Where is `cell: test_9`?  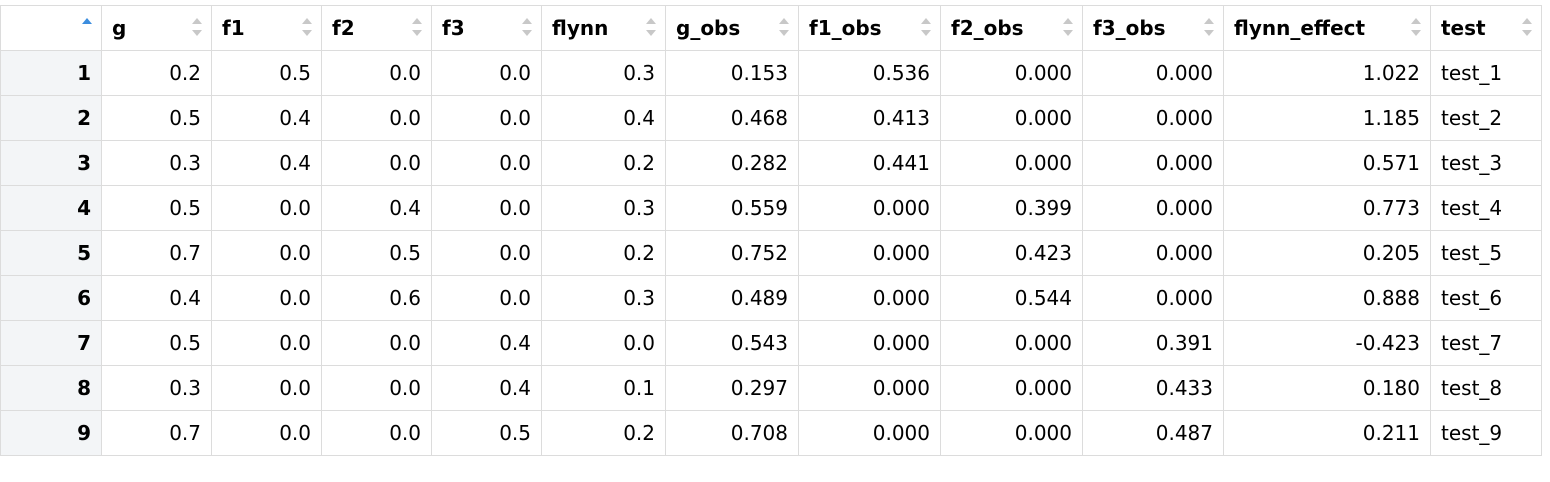
cell: test_9 is located at coordinates (1486, 433).